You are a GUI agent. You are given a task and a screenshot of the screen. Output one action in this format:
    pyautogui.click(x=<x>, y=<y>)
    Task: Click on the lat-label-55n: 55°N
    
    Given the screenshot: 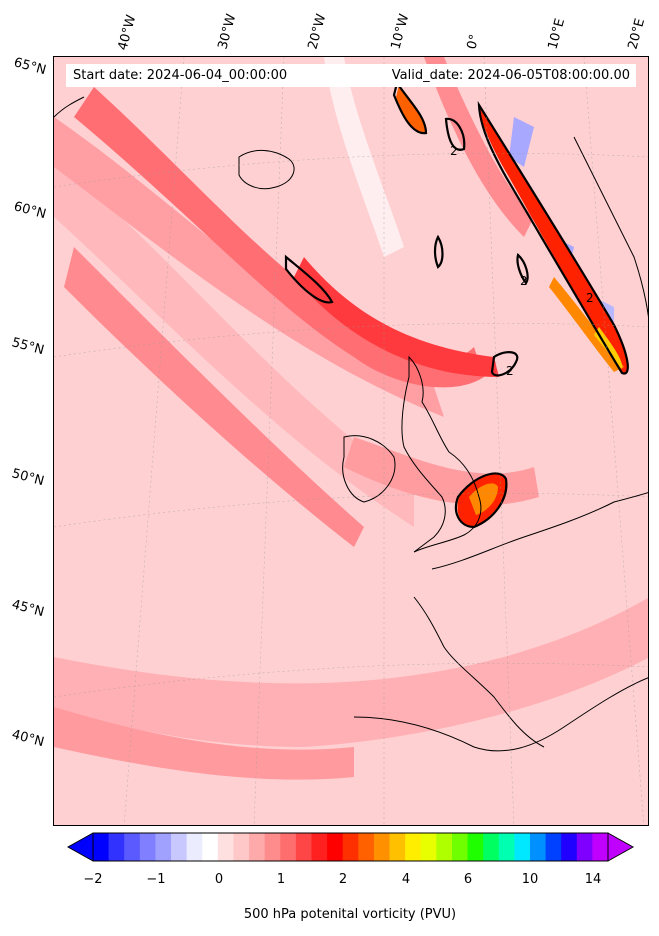 What is the action you would take?
    pyautogui.click(x=28, y=347)
    